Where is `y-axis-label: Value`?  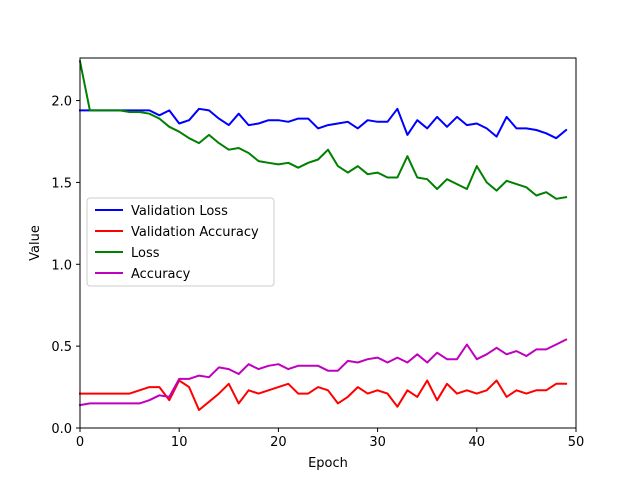
y-axis-label: Value is located at coordinates (35, 243).